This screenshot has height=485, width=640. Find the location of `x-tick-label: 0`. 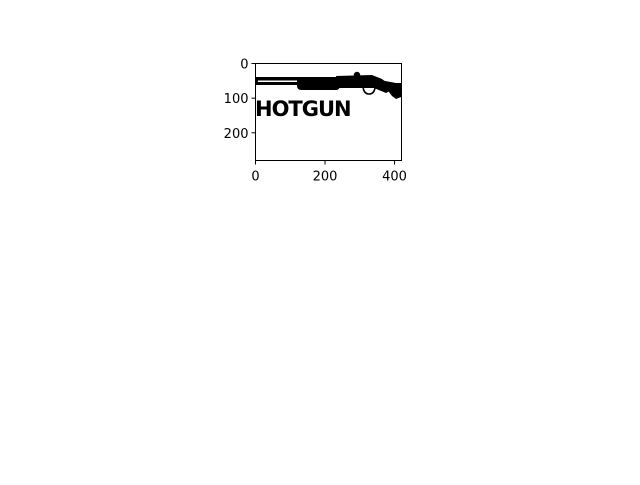

x-tick-label: 0 is located at coordinates (255, 177).